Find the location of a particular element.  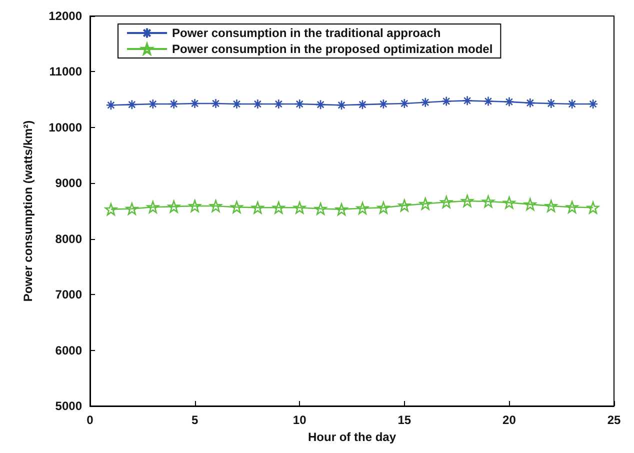

x-tick-label: 0 is located at coordinates (90, 420).